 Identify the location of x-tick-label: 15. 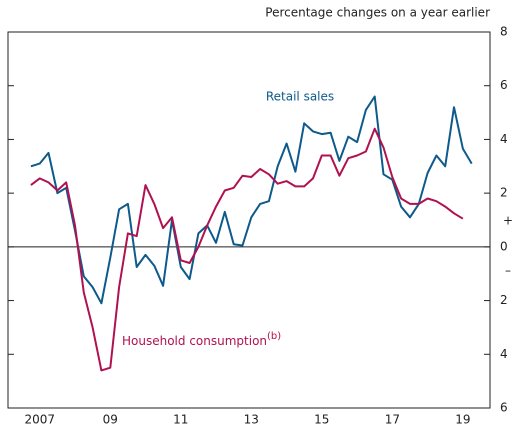
(321, 420).